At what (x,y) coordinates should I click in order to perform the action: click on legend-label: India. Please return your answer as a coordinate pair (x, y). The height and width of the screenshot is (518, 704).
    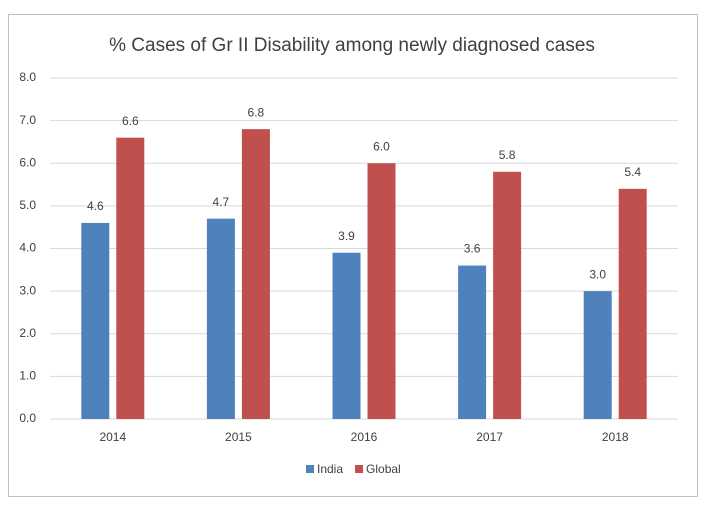
    Looking at the image, I should click on (330, 469).